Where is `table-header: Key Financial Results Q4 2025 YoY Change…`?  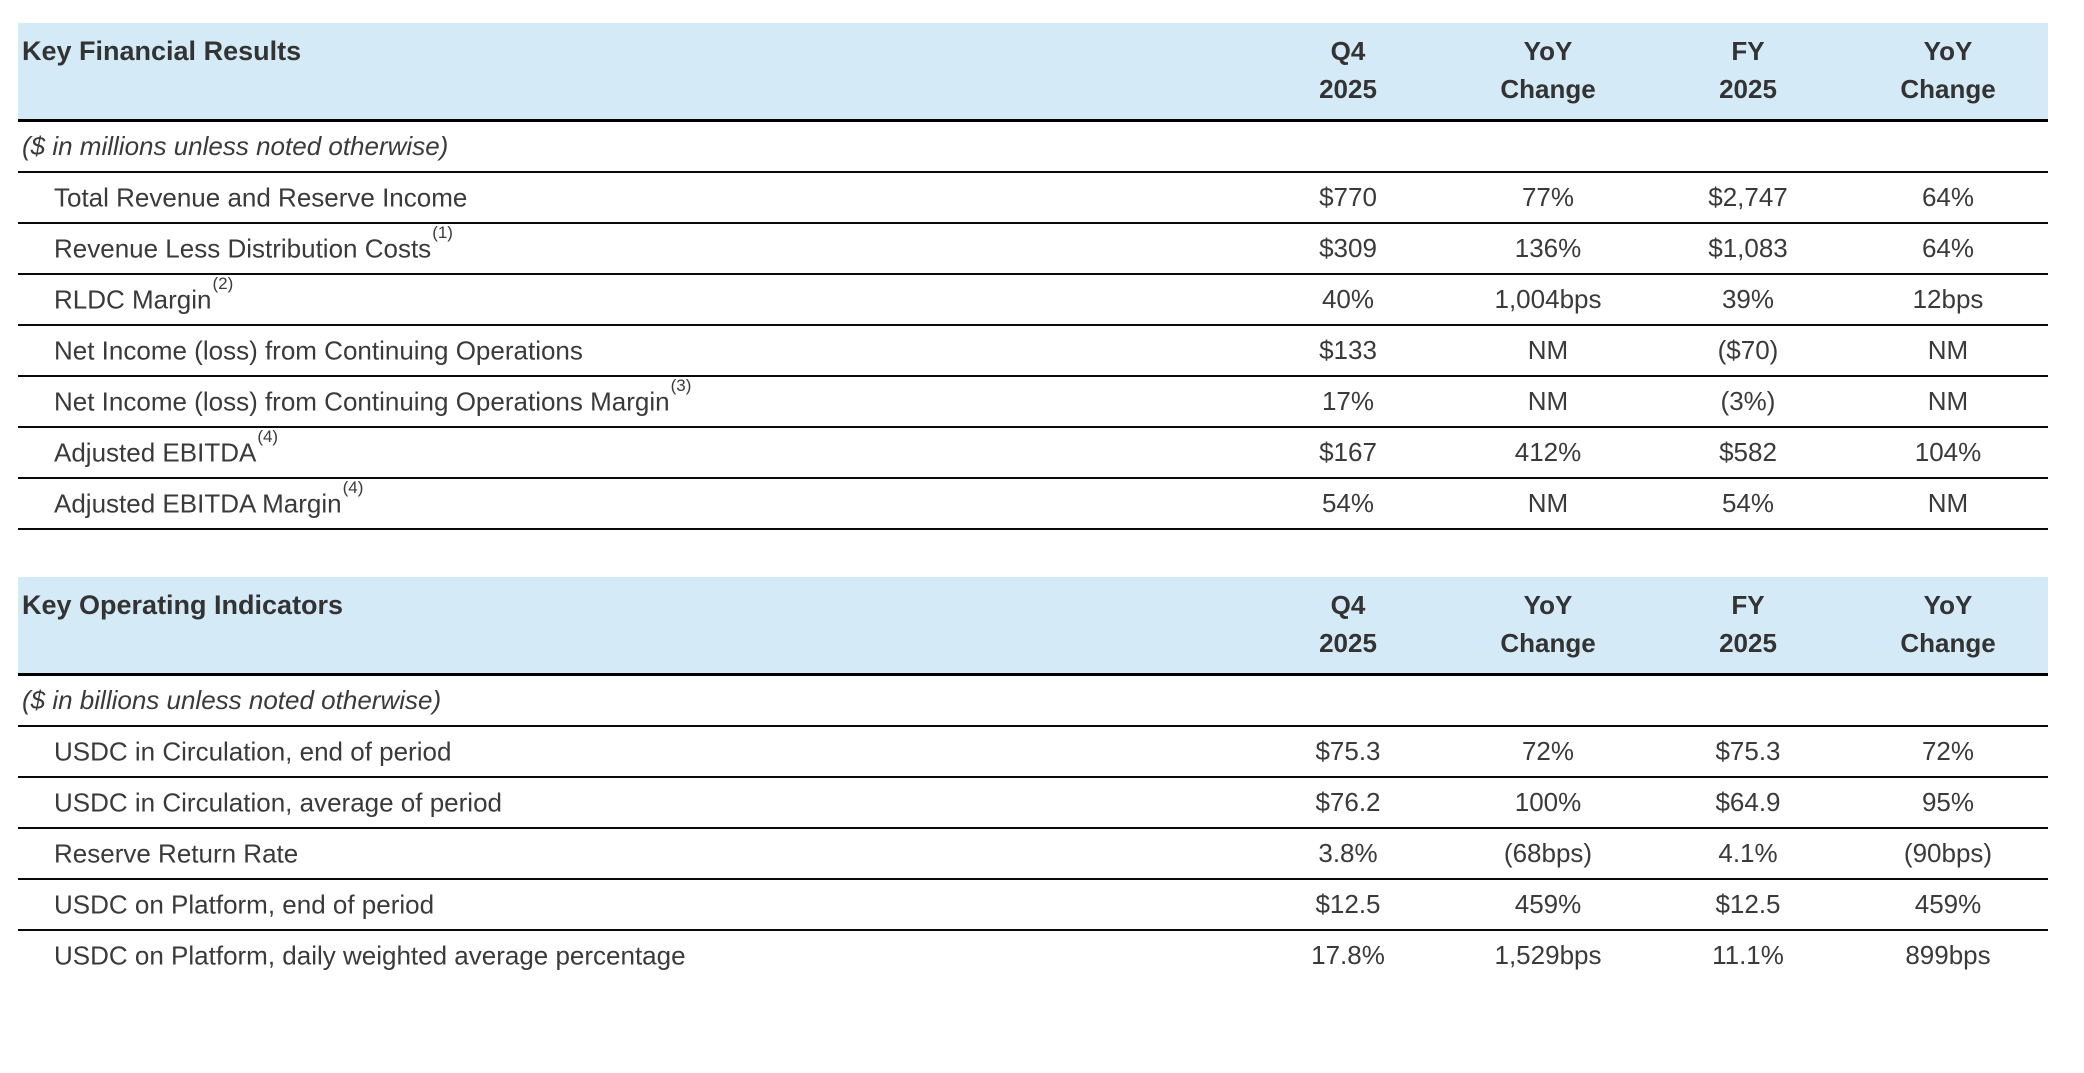
table-header: Key Financial Results Q4 2025 YoY Change… is located at coordinates (1033, 72).